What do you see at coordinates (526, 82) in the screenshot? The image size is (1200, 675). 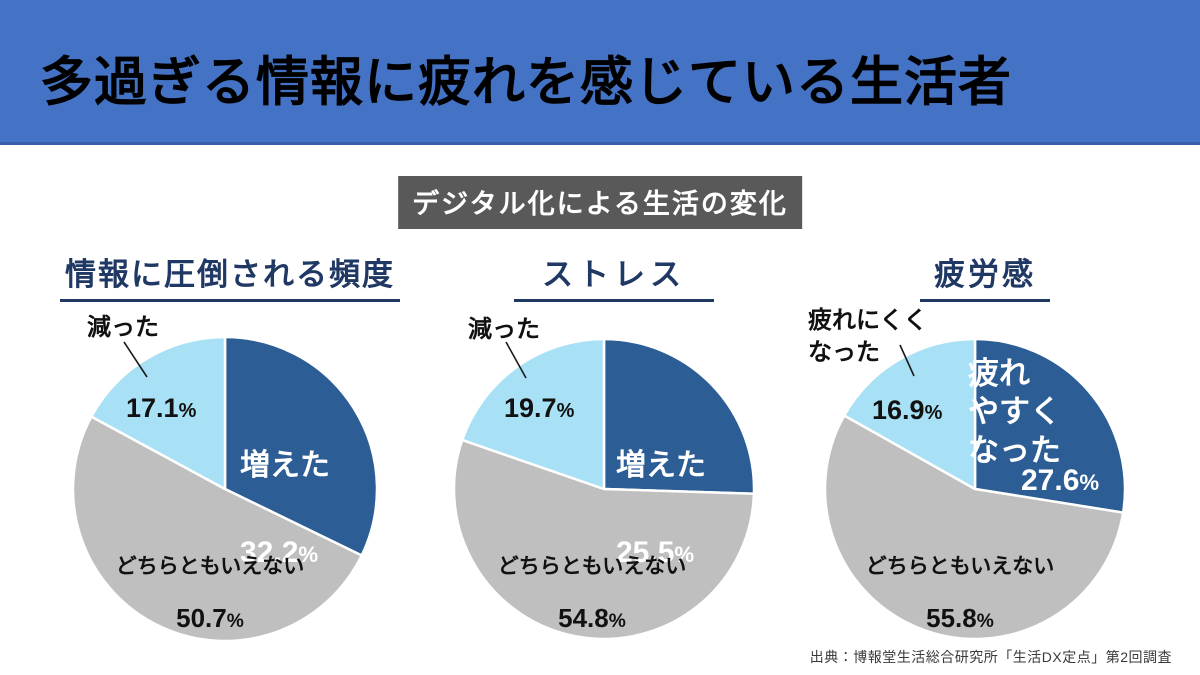 I see `page-title: 多過ぎる情報に疲れを感じている生活者` at bounding box center [526, 82].